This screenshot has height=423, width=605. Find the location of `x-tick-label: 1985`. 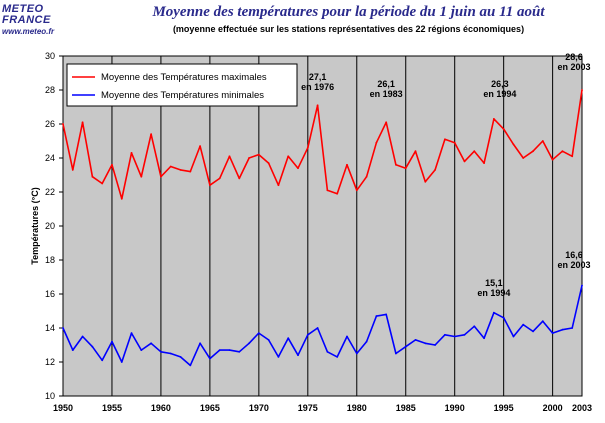

x-tick-label: 1985 is located at coordinates (406, 408).